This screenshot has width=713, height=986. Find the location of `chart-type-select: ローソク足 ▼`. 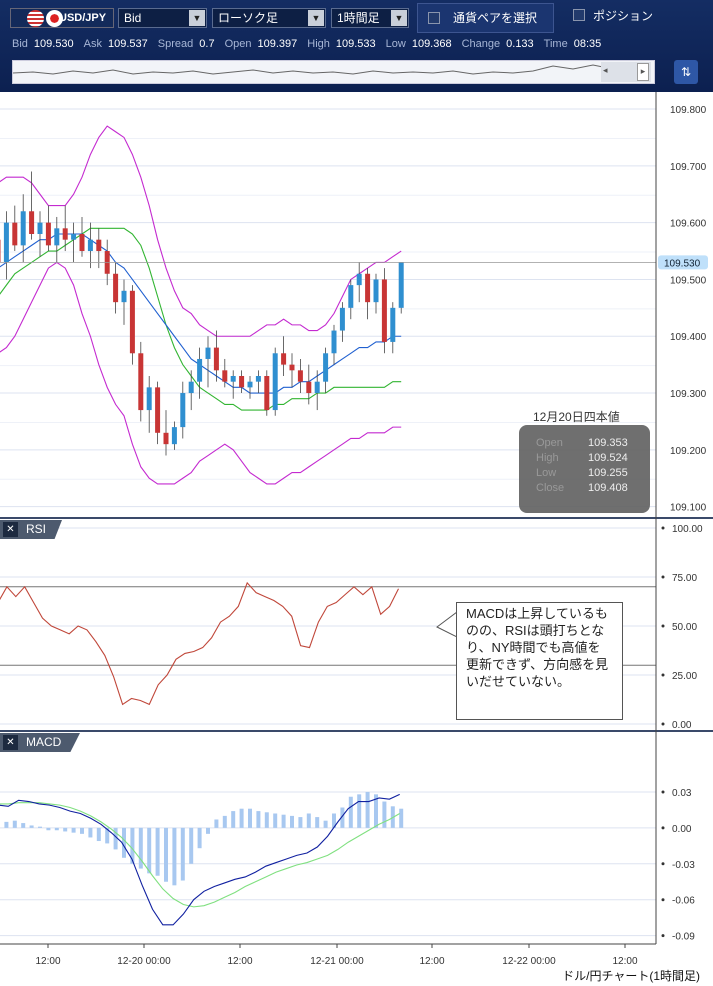

chart-type-select: ローソク足 ▼ is located at coordinates (269, 18).